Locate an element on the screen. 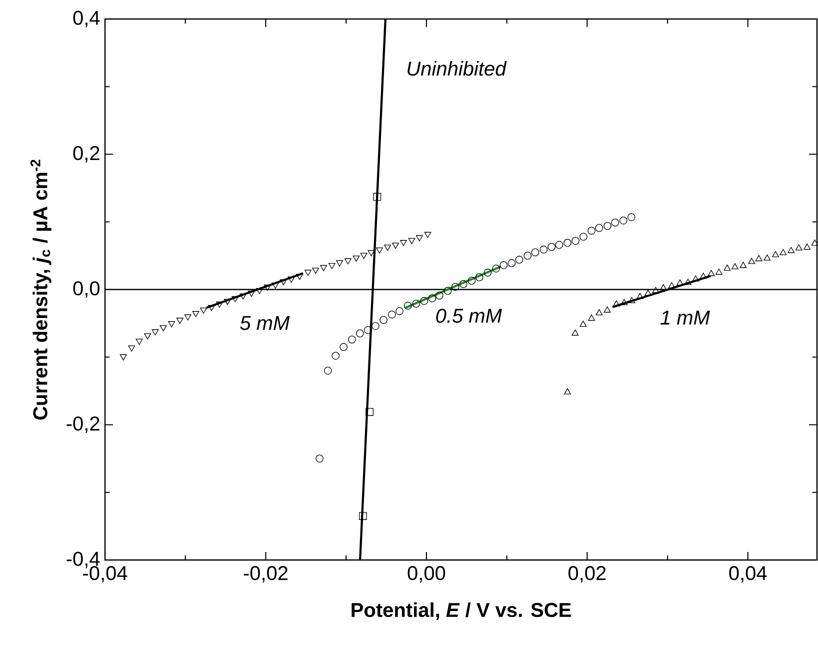 The height and width of the screenshot is (650, 818). series-label: 1 mM is located at coordinates (685, 317).